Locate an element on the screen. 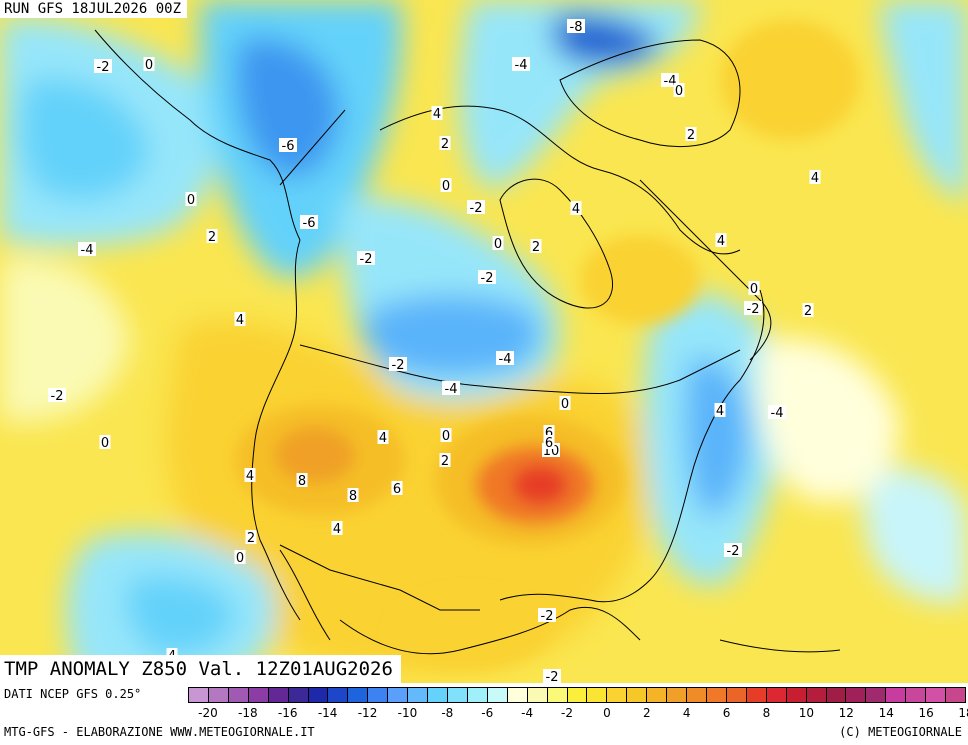  isoline-label: -8 is located at coordinates (576, 27).